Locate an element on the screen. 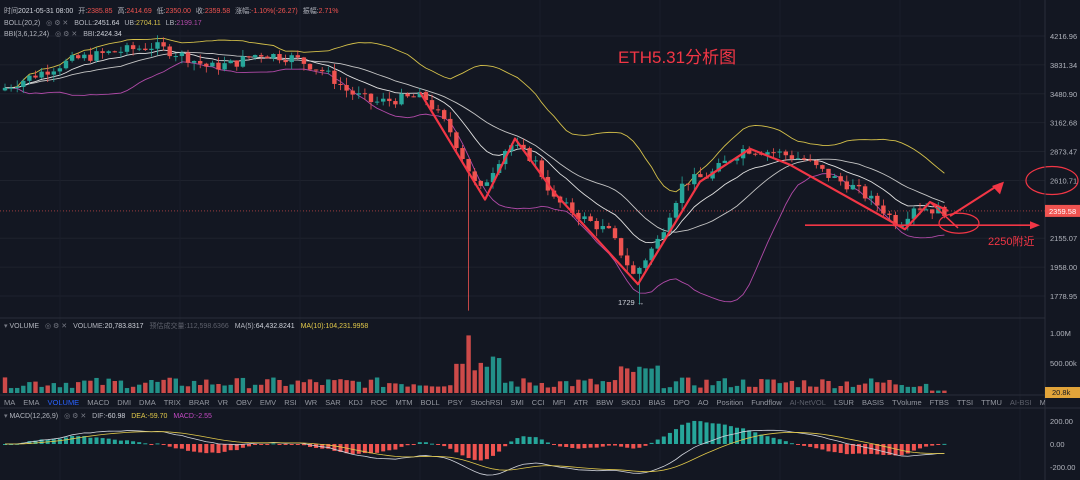 The width and height of the screenshot is (1080, 480). tab-ai-netvol: AI-NetVOL is located at coordinates (807, 402).